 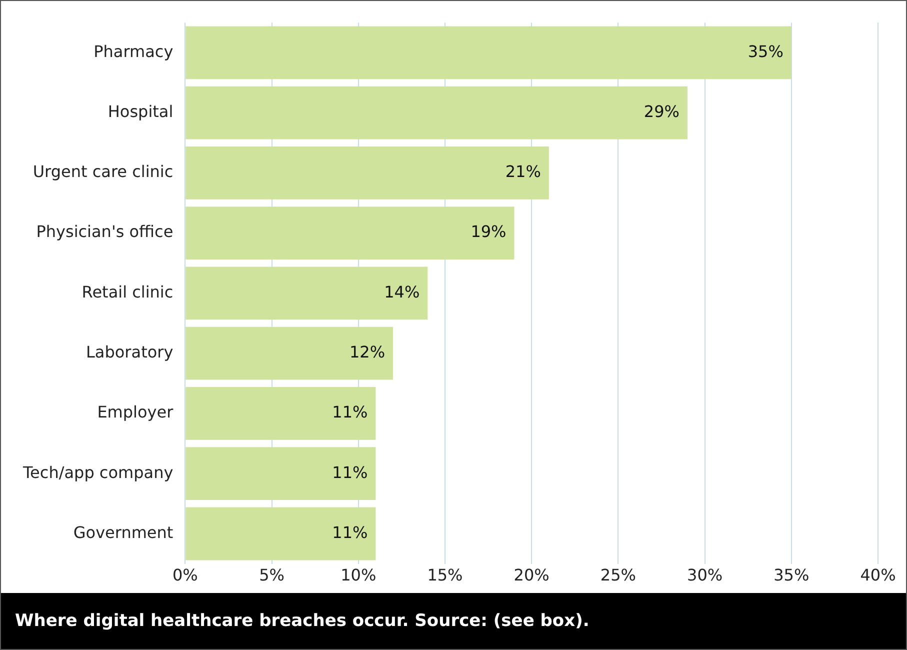 I want to click on y-tick-label: Government, so click(x=123, y=532).